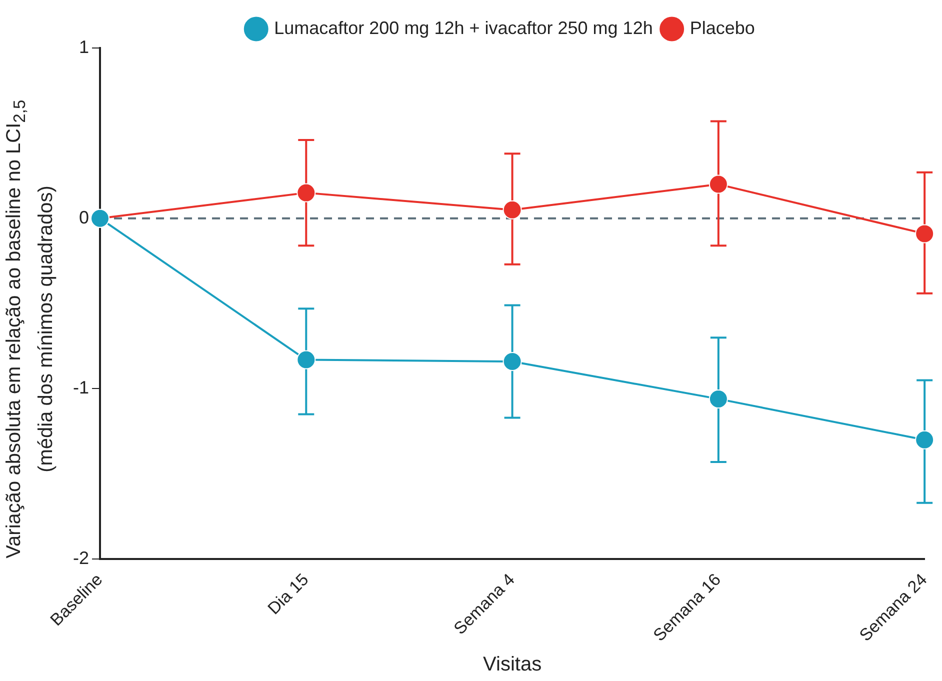 This screenshot has height=681, width=942. Describe the element at coordinates (288, 594) in the screenshot. I see `x-tick-label: Dia 15` at that location.